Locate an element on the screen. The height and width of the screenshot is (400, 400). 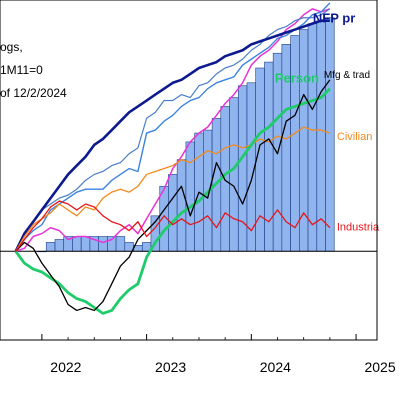
series-line-industria is located at coordinates (173, 226).